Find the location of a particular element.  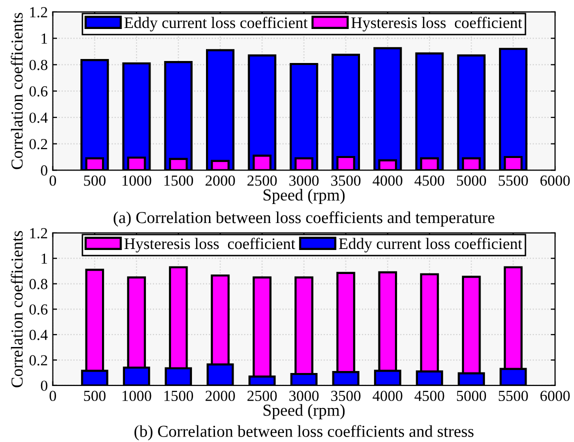

text: (a) Correlation between loss coefficients and temperature is located at coordinates (304, 219).